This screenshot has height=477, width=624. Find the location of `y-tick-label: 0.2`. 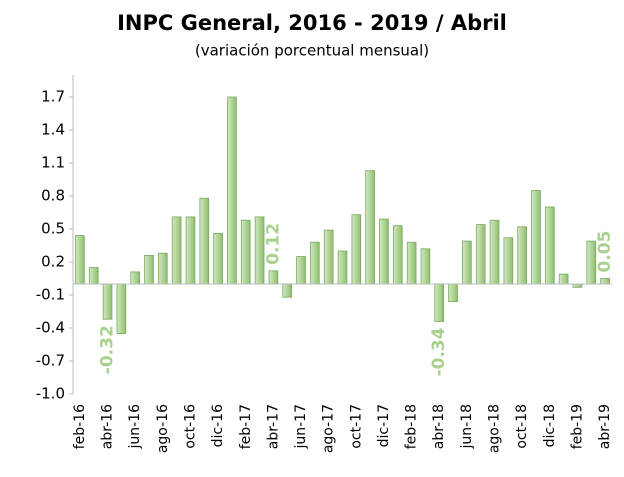

y-tick-label: 0.2 is located at coordinates (53, 262).